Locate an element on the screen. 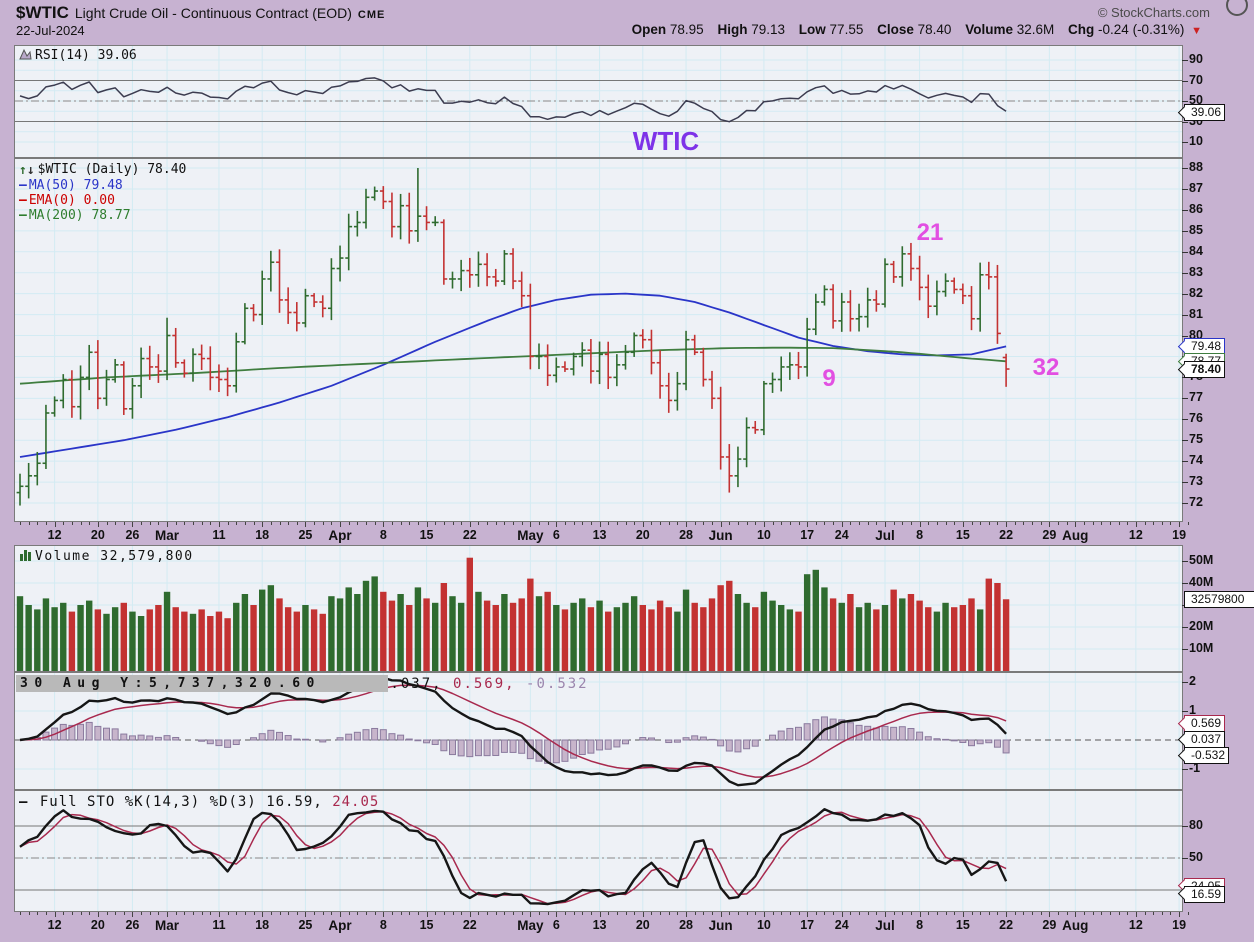 The image size is (1254, 942). volume-legend-text: Volume 32,579,800 is located at coordinates (114, 556).